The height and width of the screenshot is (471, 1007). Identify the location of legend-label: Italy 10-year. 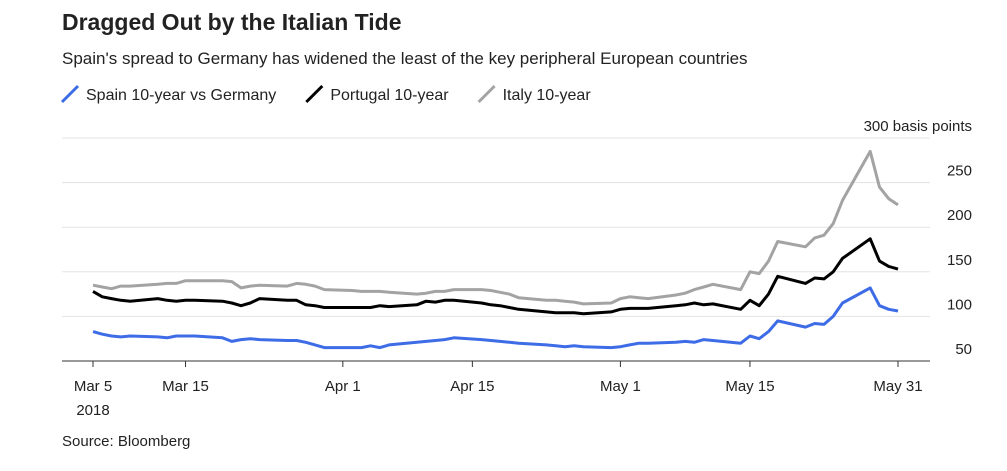
(547, 95).